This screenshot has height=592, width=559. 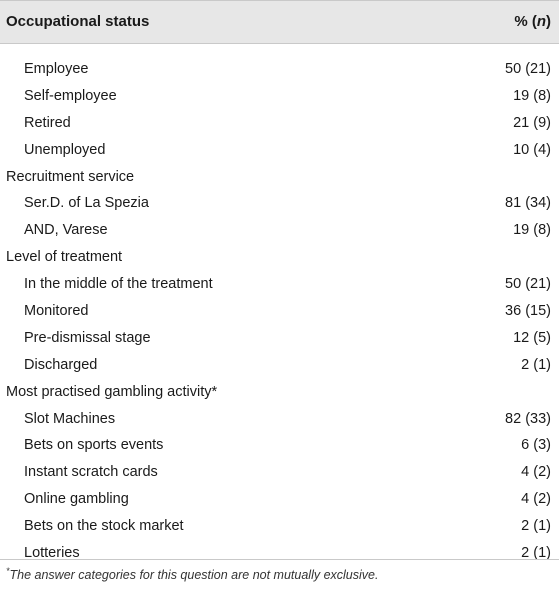 I want to click on row-label: Slot Machines, so click(x=70, y=418).